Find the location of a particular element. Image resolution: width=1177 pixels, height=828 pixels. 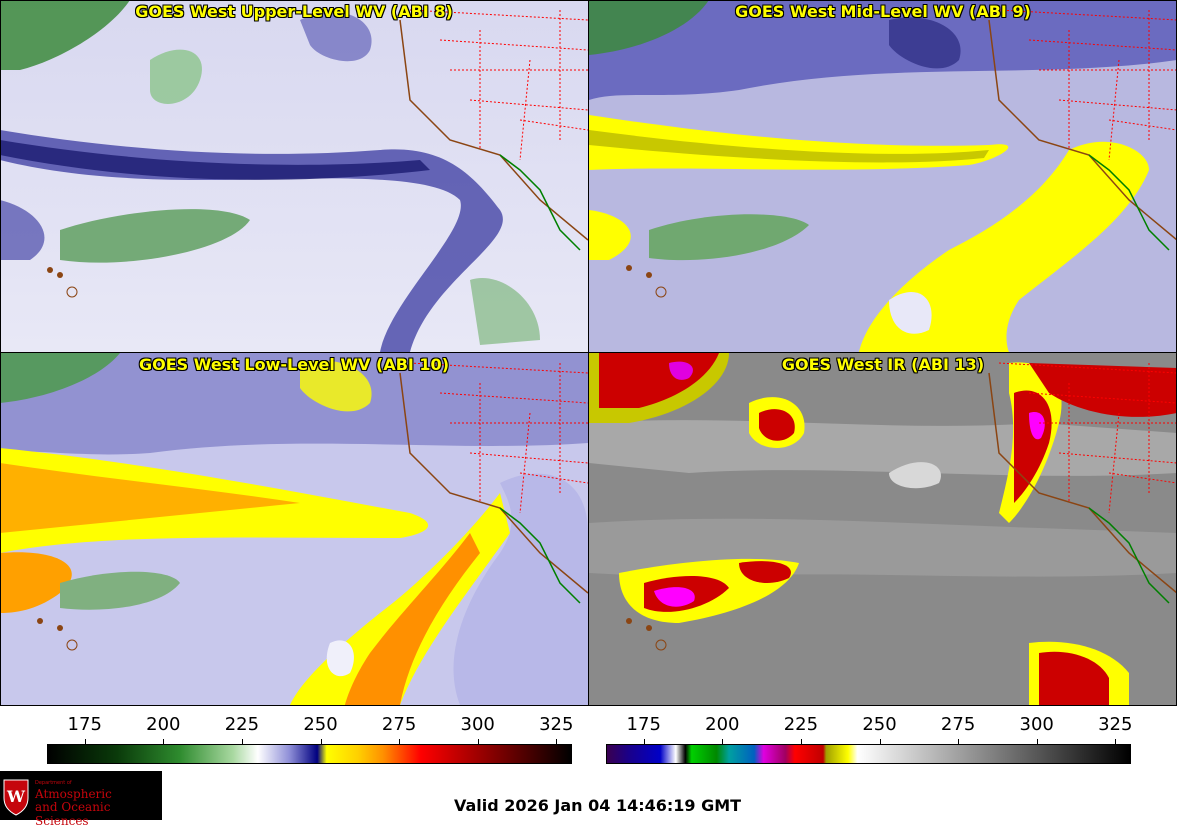

wv-colorbar-tick-label: 275 is located at coordinates (399, 724).